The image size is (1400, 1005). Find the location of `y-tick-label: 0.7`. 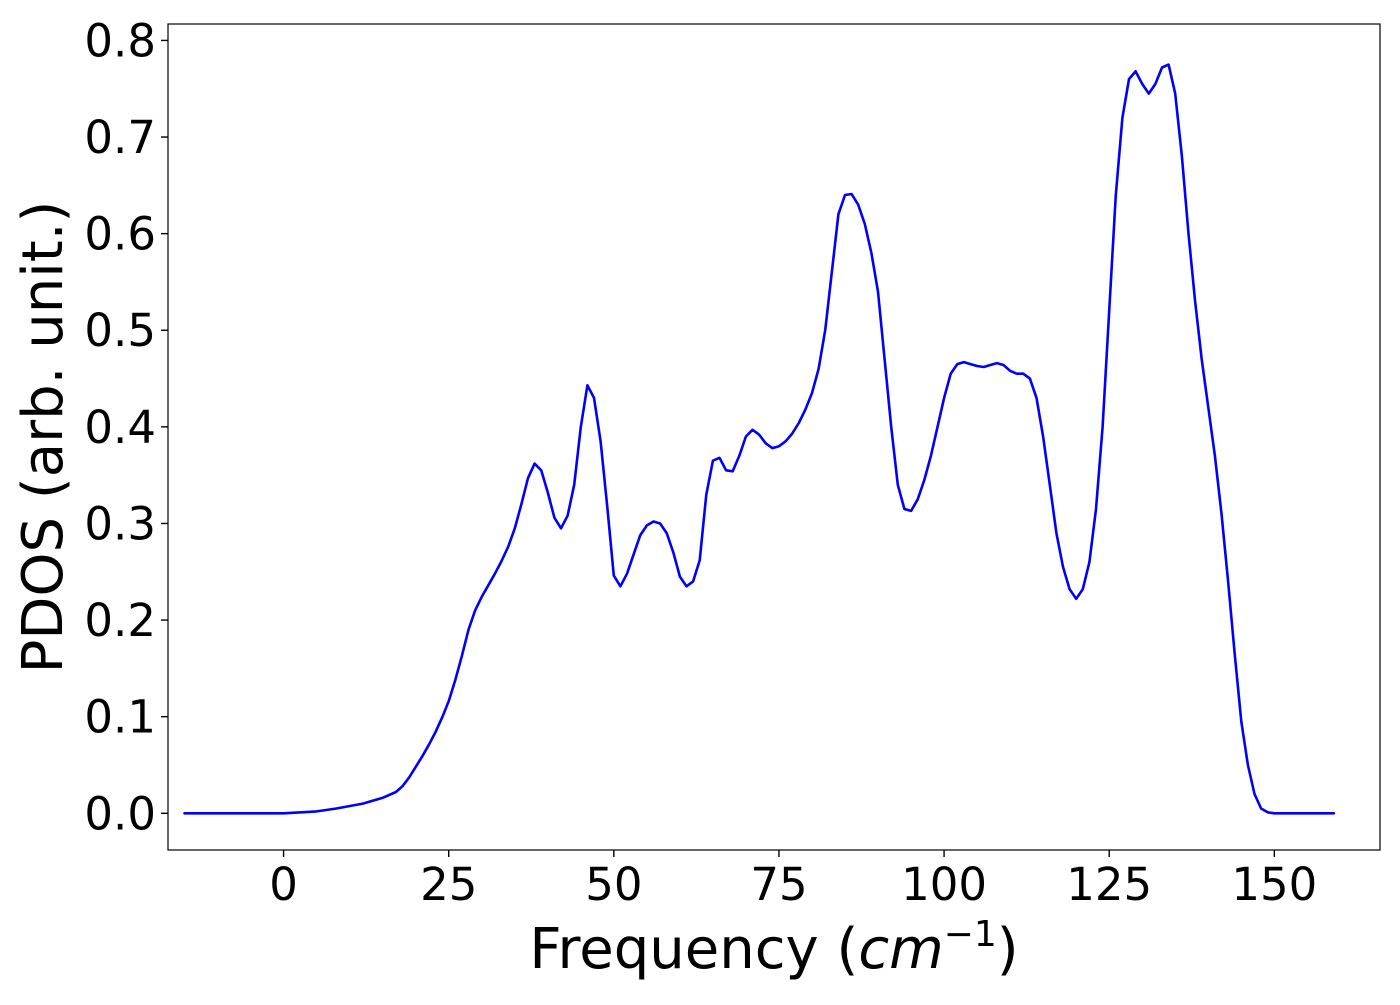

y-tick-label: 0.7 is located at coordinates (120, 137).